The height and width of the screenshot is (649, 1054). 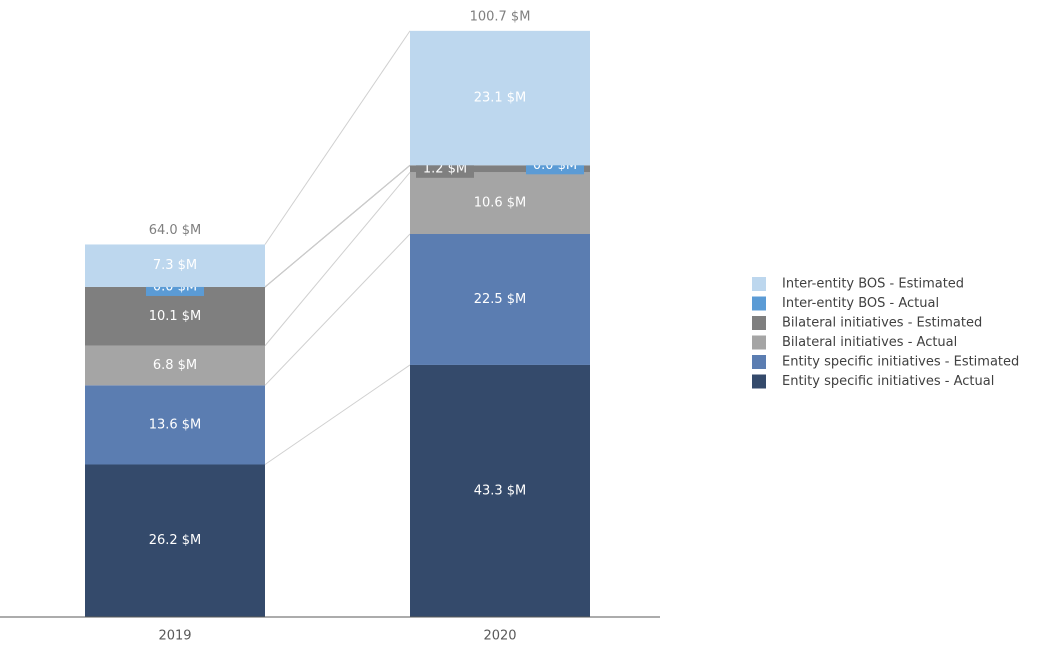 I want to click on legend-label: Bilateral initiatives - Actual, so click(x=869, y=342).